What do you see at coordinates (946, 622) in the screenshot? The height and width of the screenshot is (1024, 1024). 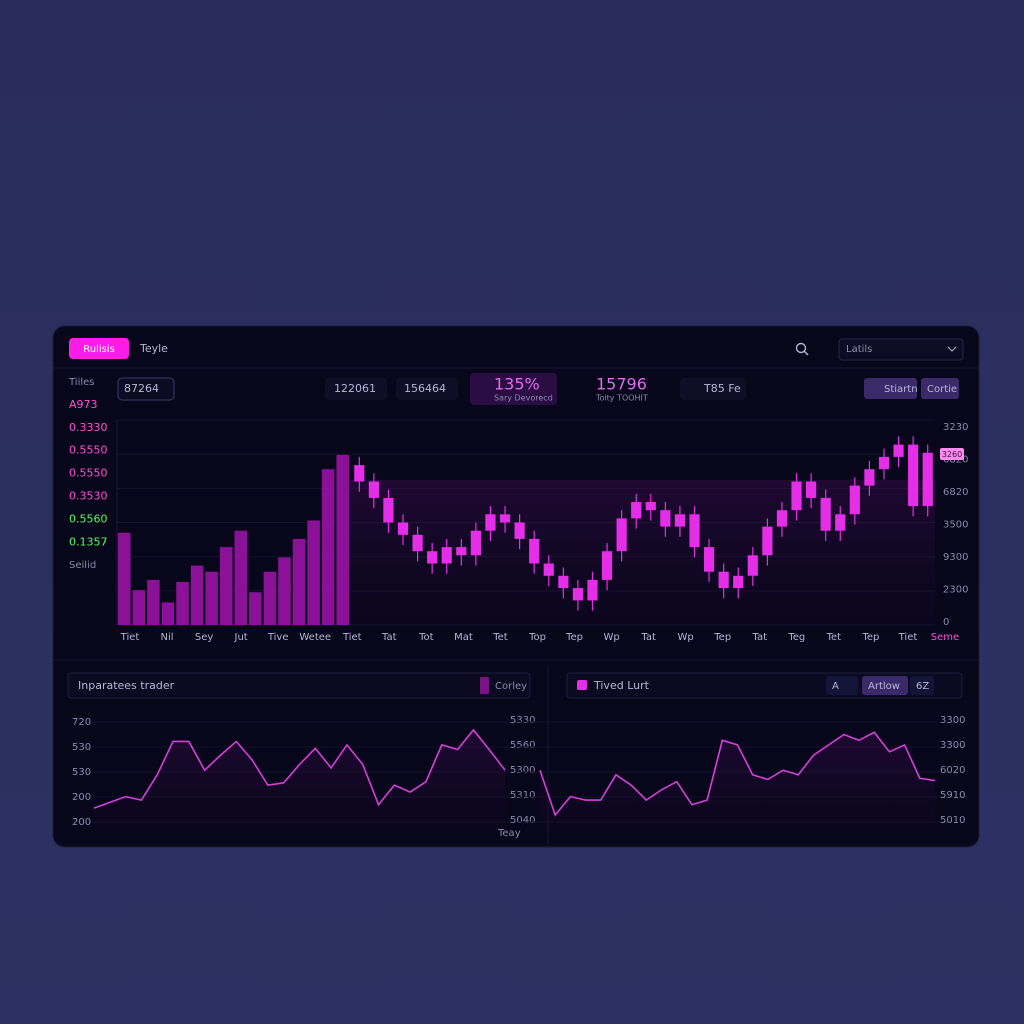 I see `y-axis-label: 0` at bounding box center [946, 622].